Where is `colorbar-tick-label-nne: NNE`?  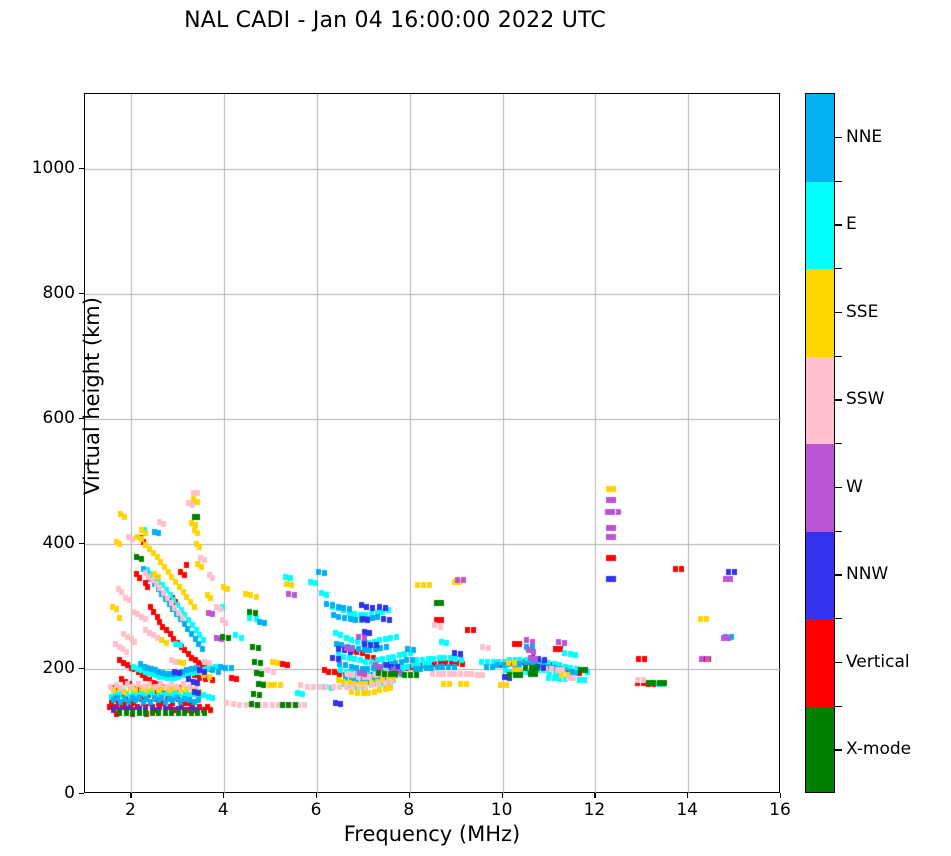
colorbar-tick-label-nne: NNE is located at coordinates (864, 136).